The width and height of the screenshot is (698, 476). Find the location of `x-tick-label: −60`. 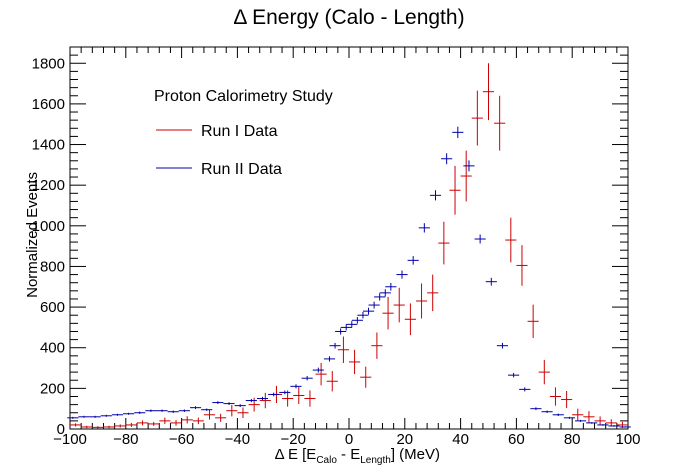

x-tick-label: −60 is located at coordinates (181, 439).